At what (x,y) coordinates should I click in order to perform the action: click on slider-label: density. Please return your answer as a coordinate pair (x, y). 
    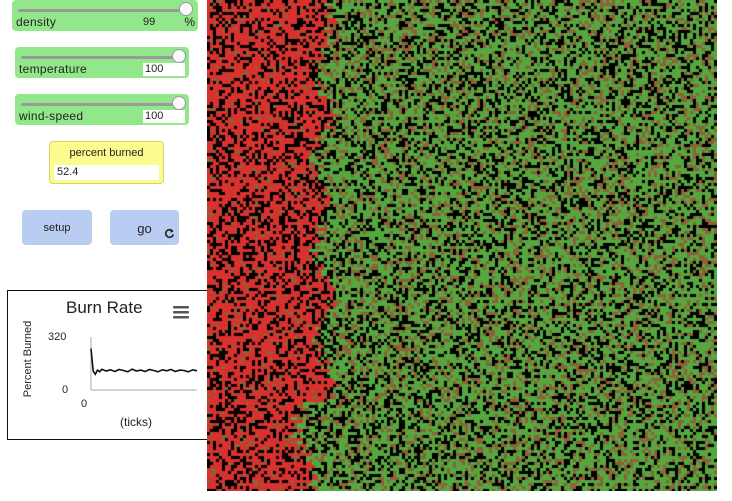
    Looking at the image, I should click on (36, 22).